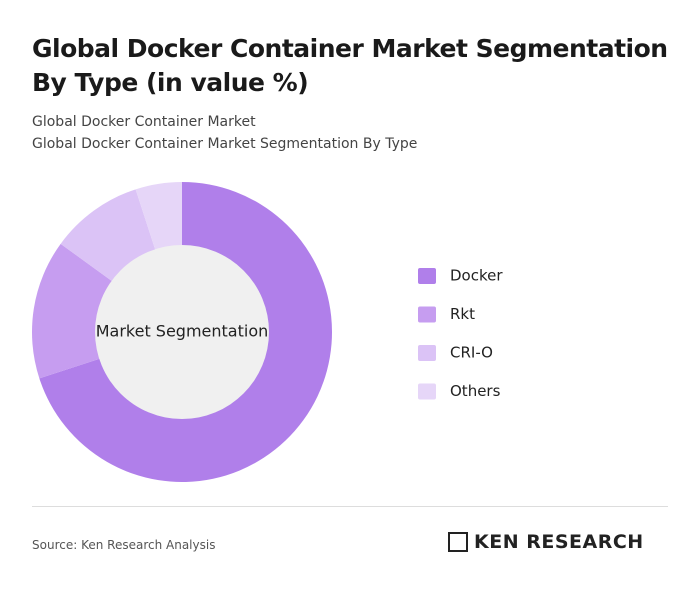 The image size is (700, 591). What do you see at coordinates (471, 353) in the screenshot?
I see `legend-label: CRI-O` at bounding box center [471, 353].